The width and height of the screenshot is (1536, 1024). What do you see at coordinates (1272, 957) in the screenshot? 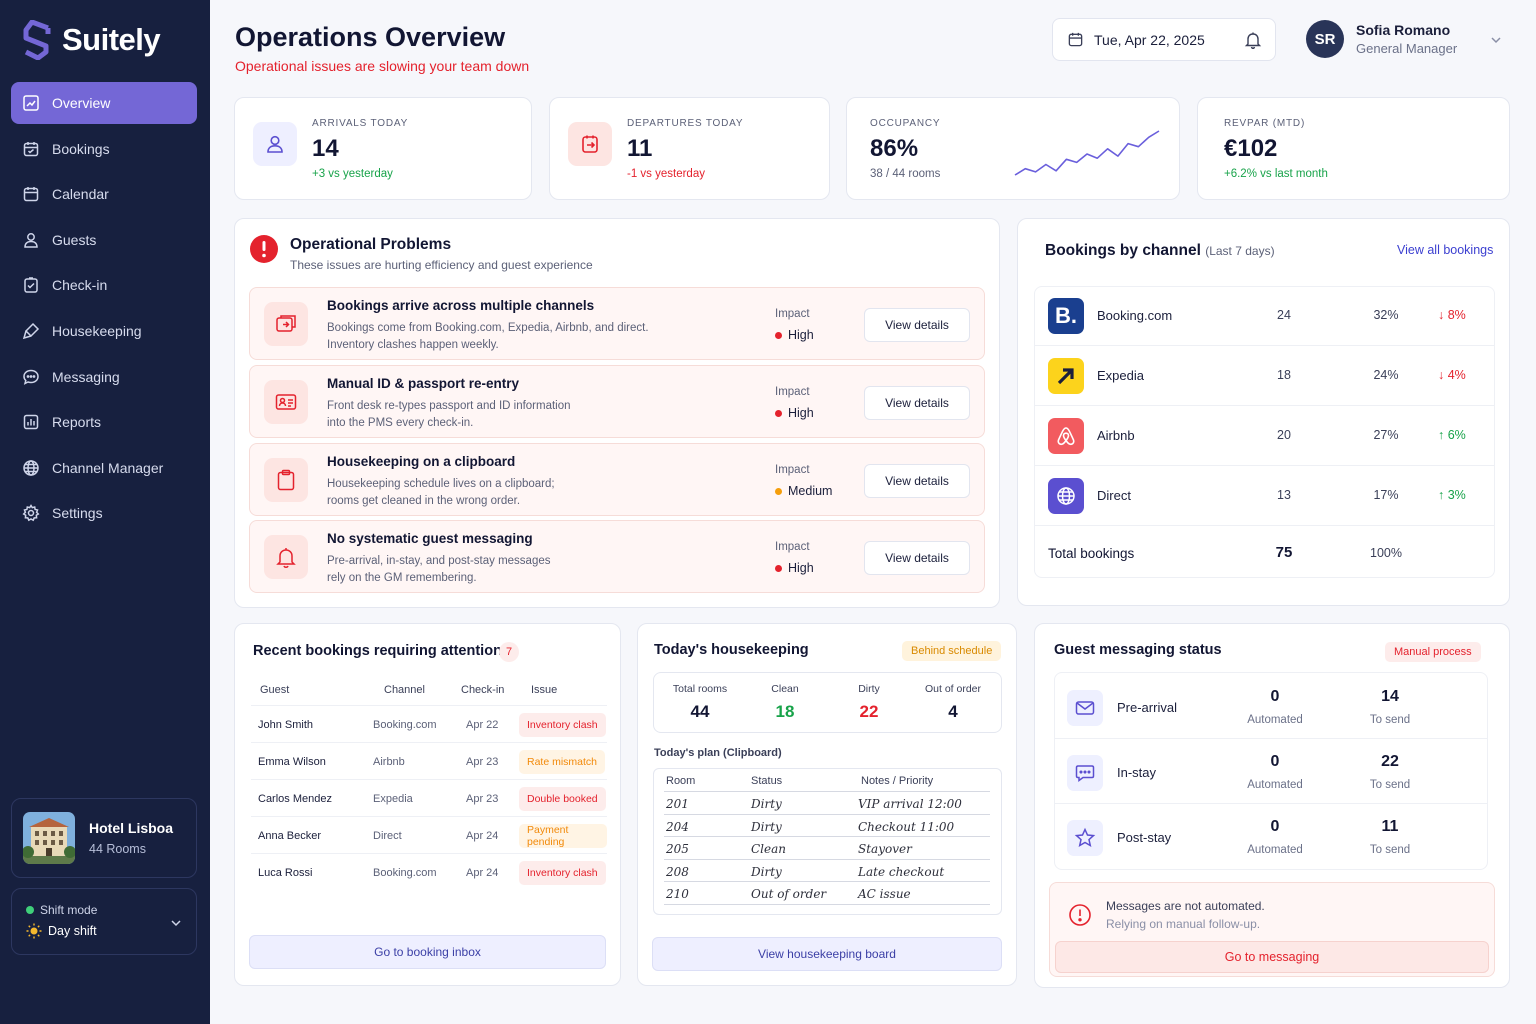
I see `go-to-messaging-button: Go to messaging` at bounding box center [1272, 957].